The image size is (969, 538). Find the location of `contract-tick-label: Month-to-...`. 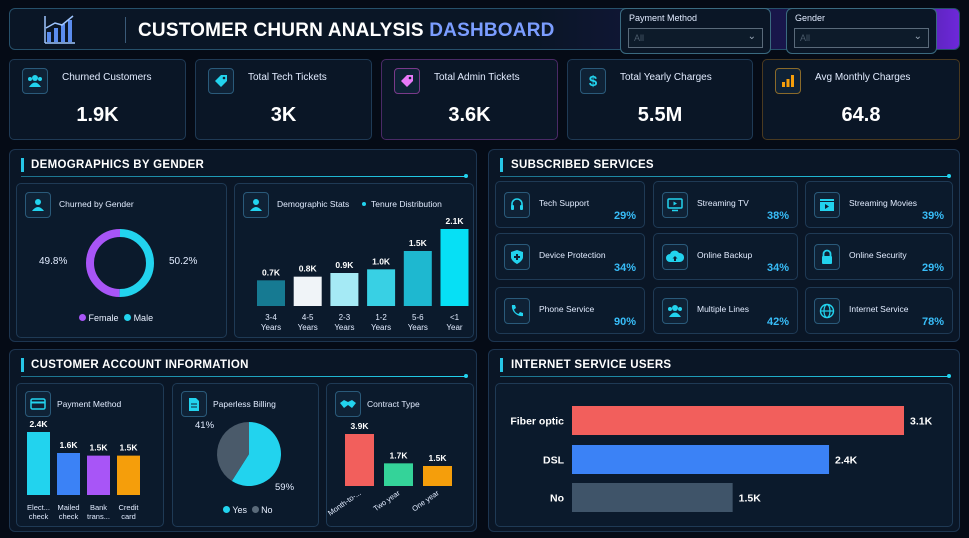

contract-tick-label: Month-to-... is located at coordinates (345, 502).